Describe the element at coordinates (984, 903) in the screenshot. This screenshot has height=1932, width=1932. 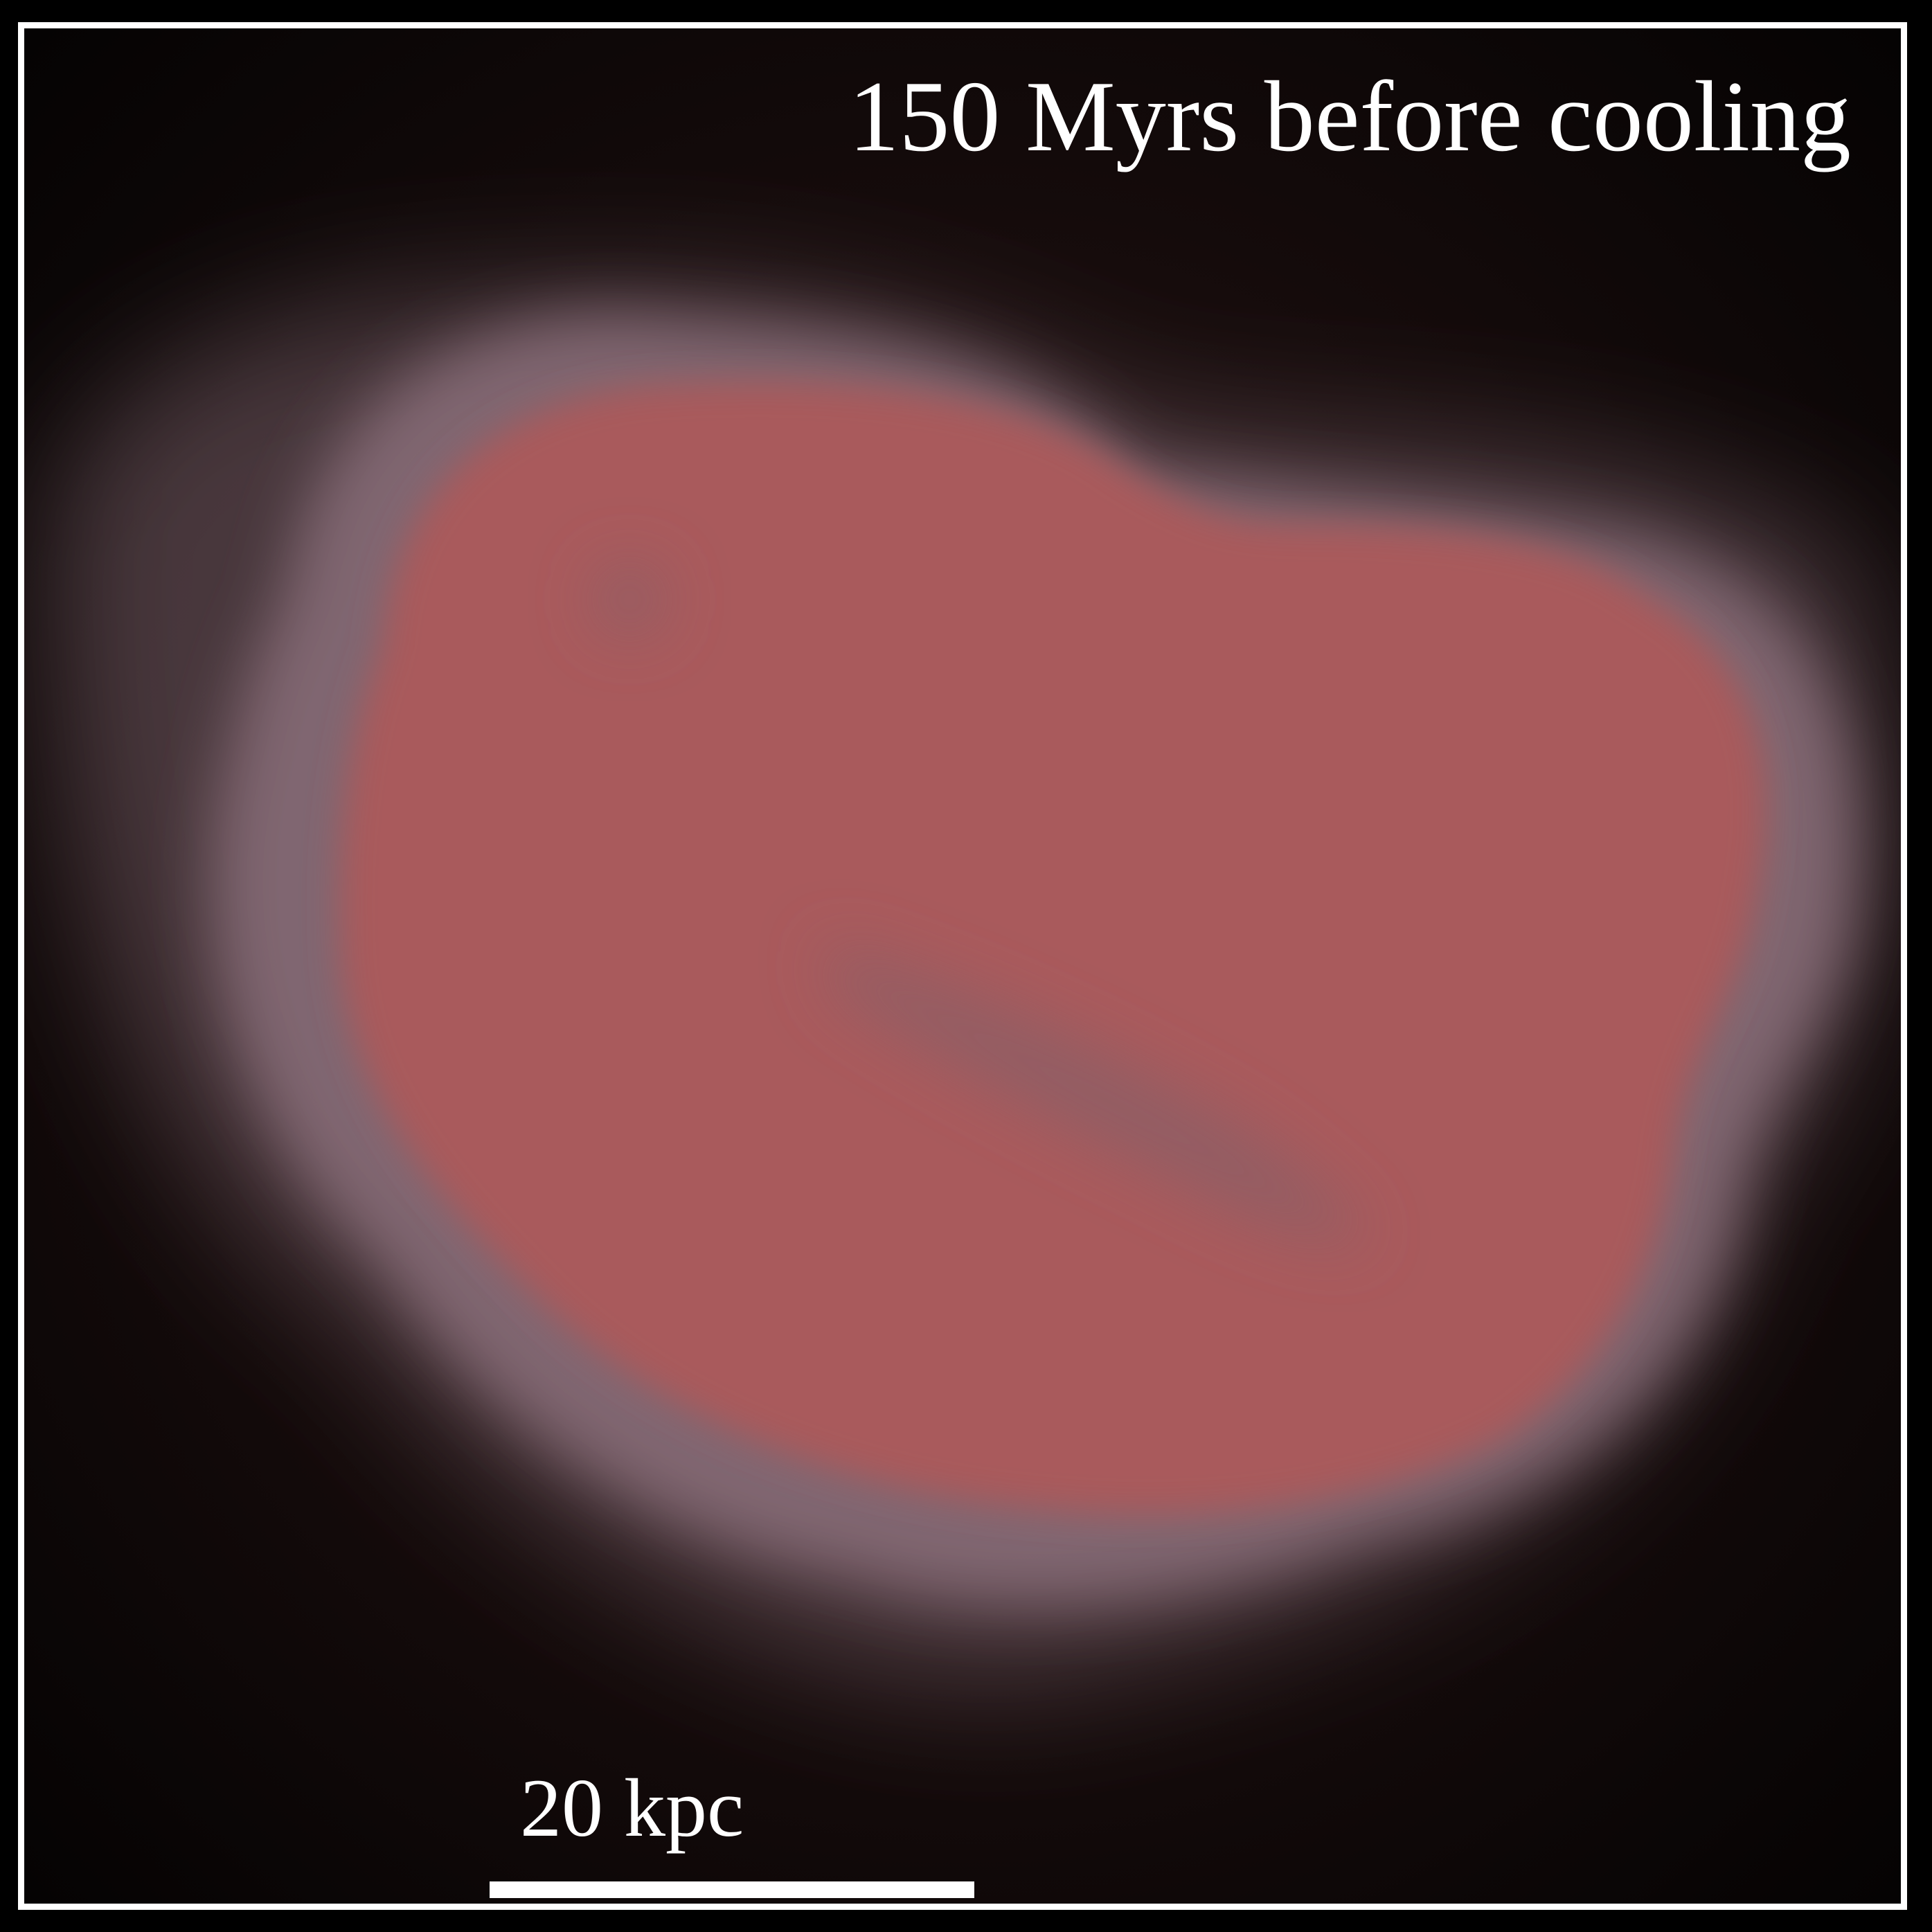
I see `dark-streak` at that location.